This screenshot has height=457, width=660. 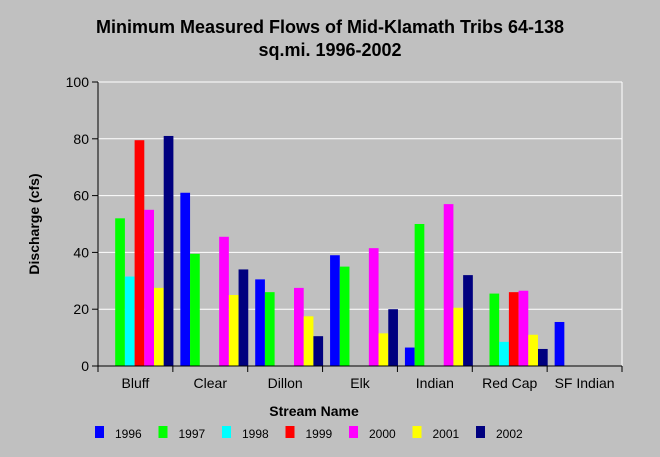 What do you see at coordinates (448, 285) in the screenshot?
I see `bar-2000-indian` at bounding box center [448, 285].